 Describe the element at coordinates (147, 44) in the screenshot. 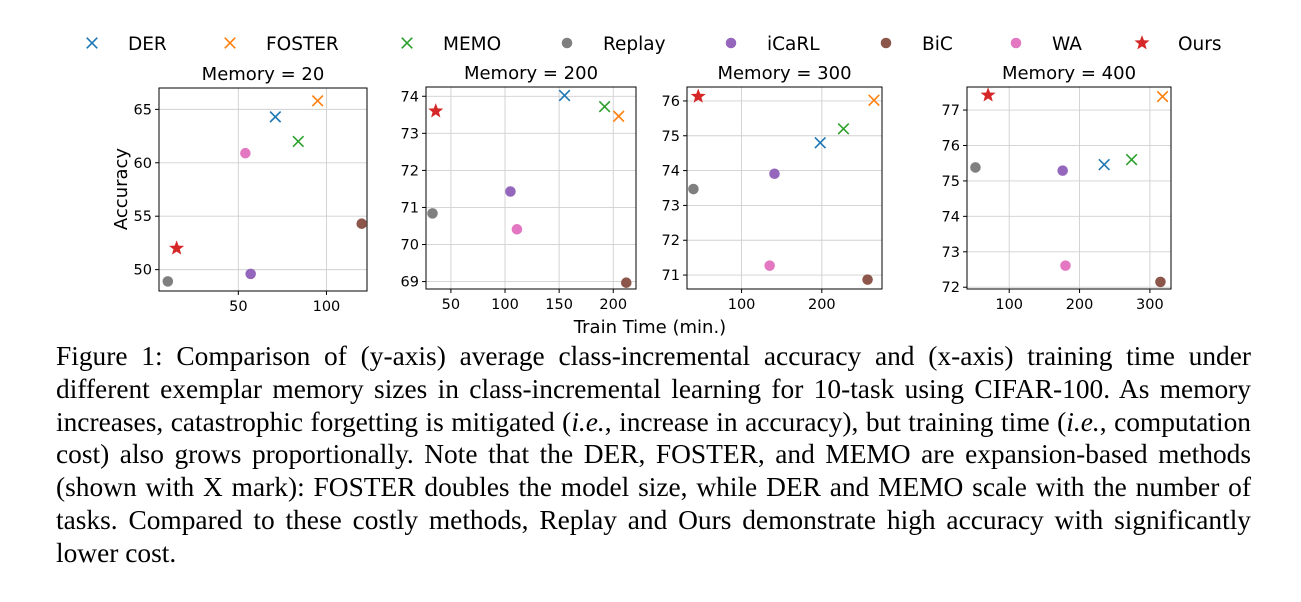

I see `legend-label-der: DER` at that location.